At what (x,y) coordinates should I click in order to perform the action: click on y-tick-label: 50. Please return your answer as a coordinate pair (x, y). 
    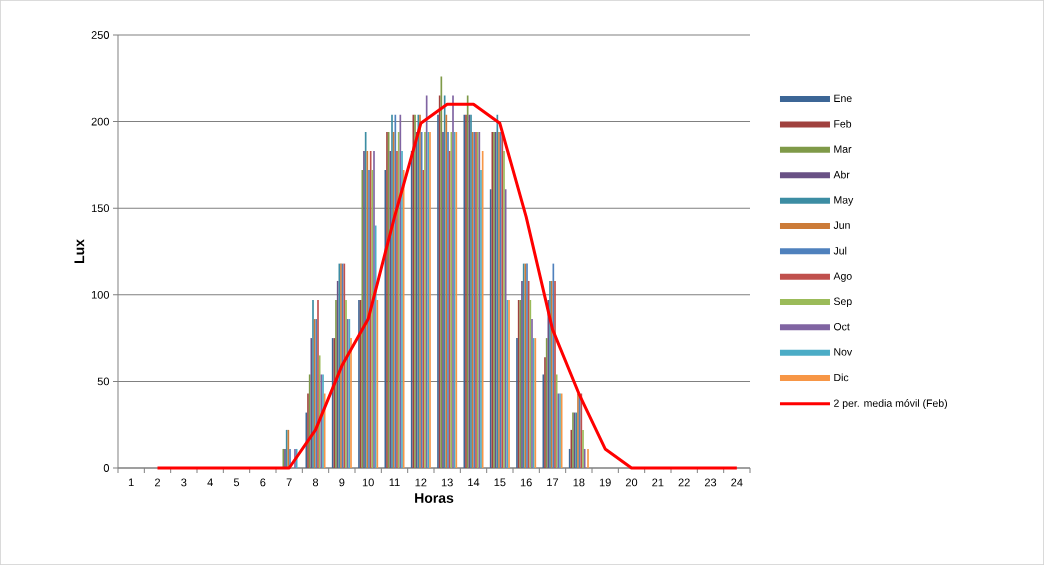
    Looking at the image, I should click on (103, 381).